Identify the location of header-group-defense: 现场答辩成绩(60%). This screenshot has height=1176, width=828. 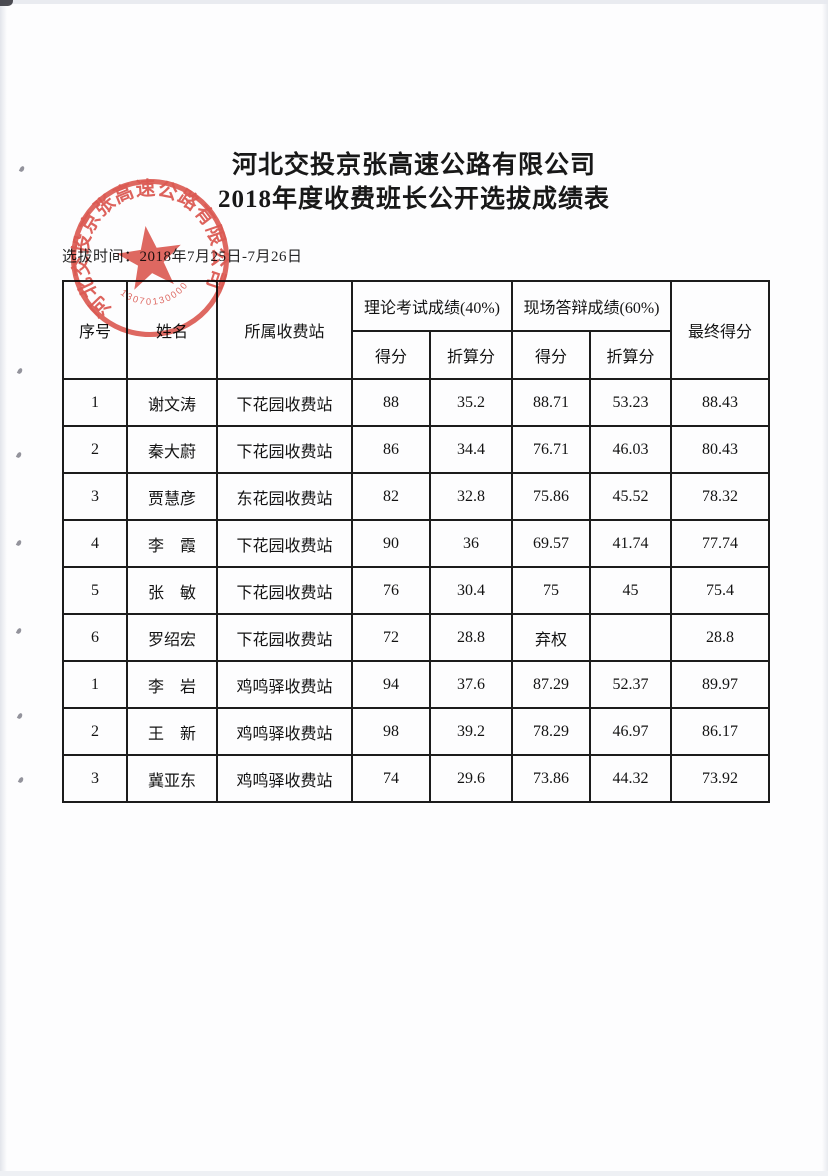
(591, 306).